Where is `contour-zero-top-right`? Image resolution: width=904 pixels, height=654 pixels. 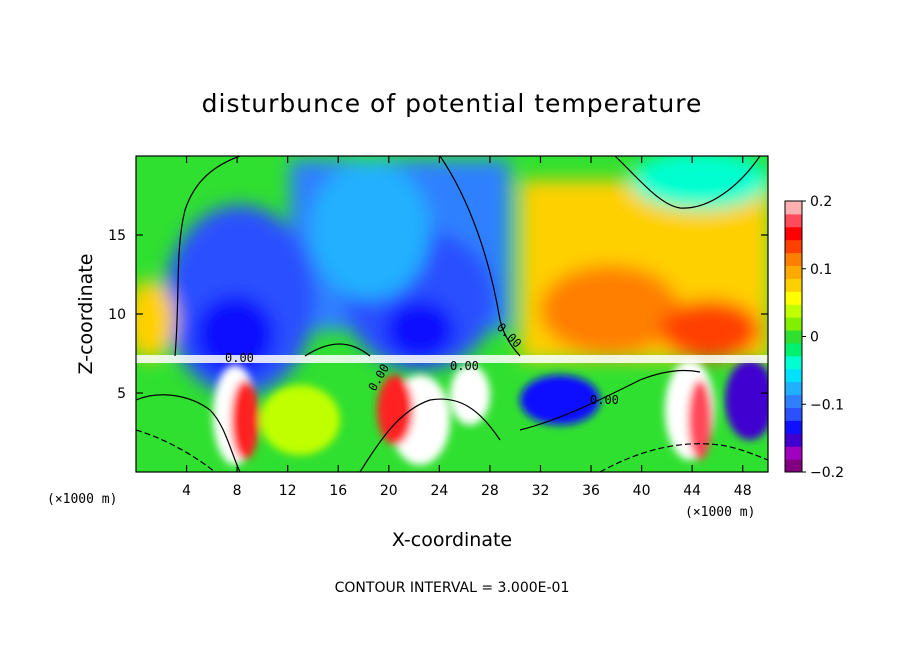
contour-zero-top-right is located at coordinates (687, 182).